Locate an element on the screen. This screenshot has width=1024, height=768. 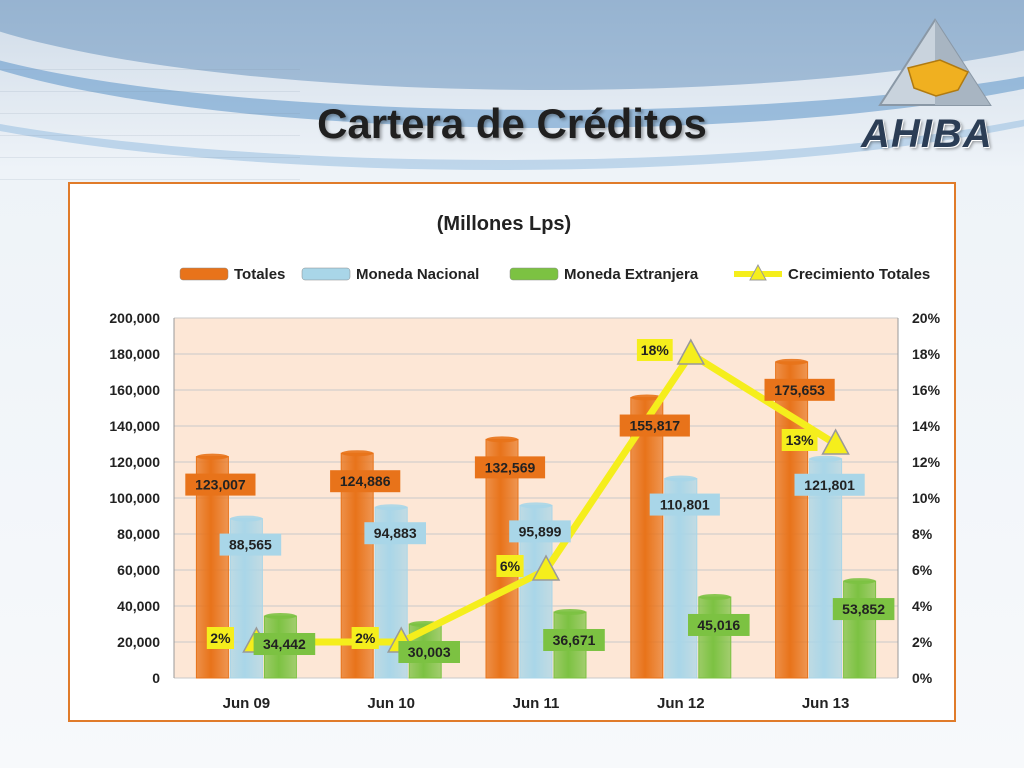
data-label: 121,801 is located at coordinates (829, 485).